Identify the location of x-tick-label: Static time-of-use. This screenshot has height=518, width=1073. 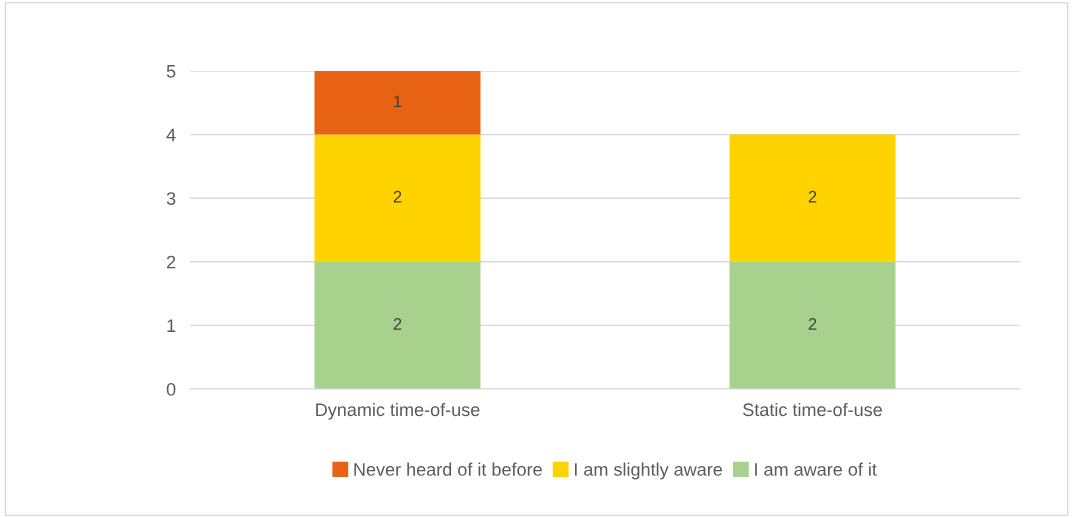
(812, 409).